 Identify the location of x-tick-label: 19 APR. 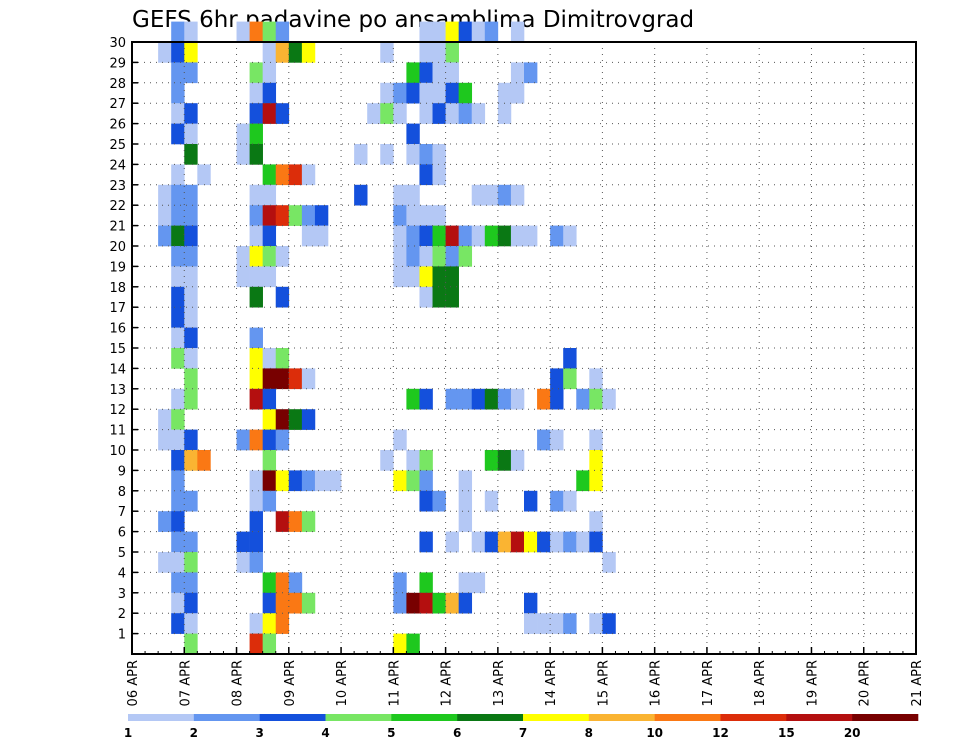
(812, 683).